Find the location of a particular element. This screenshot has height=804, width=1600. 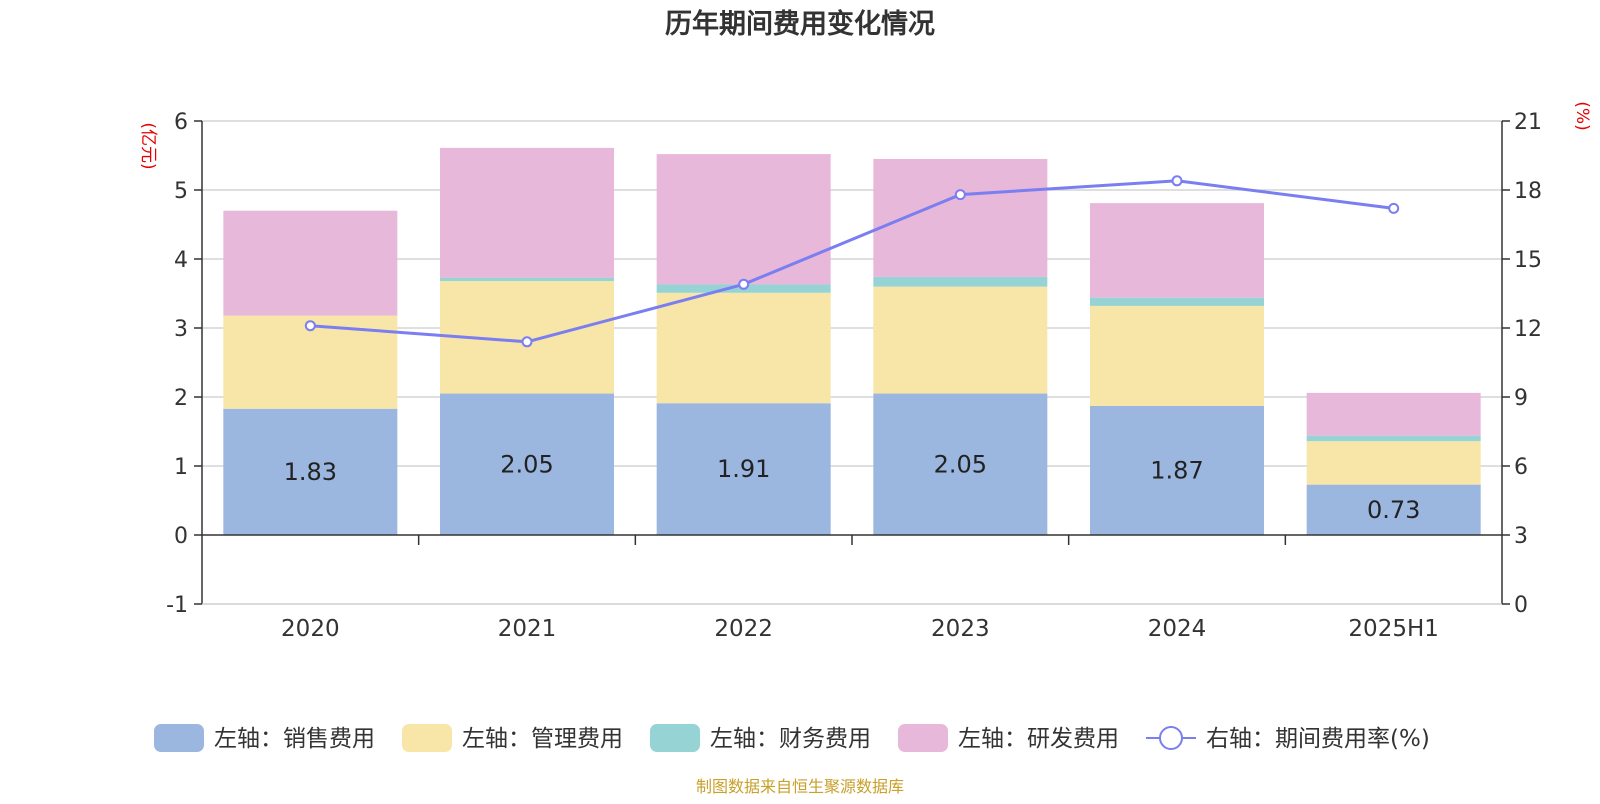

bar-value-label: 1.83 is located at coordinates (310, 472).